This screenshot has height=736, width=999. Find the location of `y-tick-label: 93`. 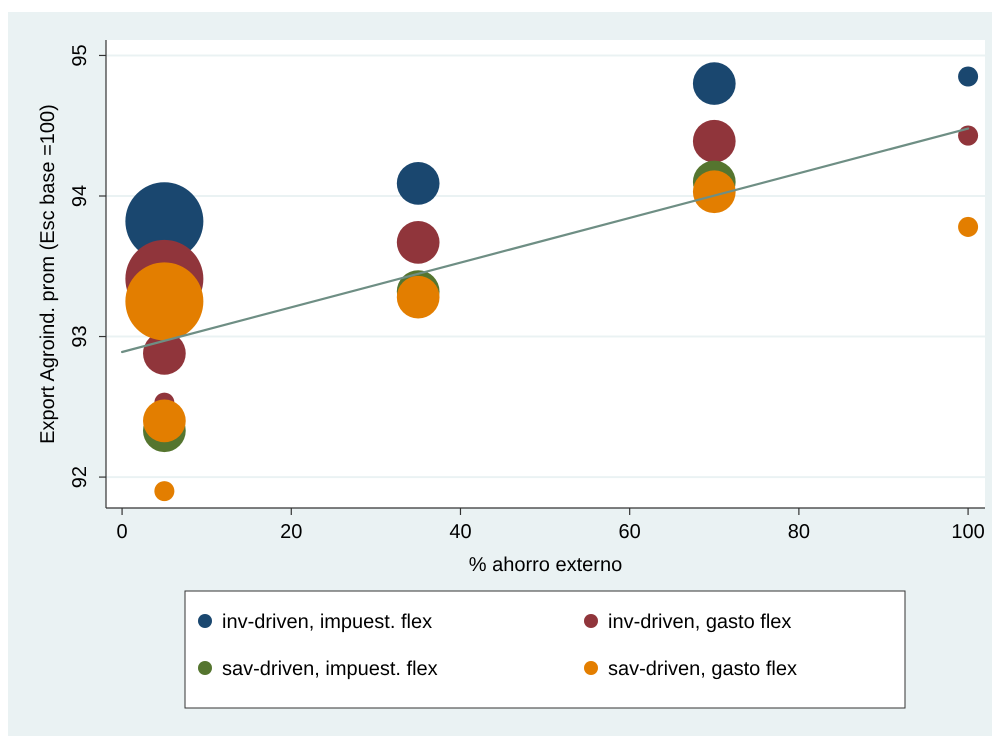

y-tick-label: 93 is located at coordinates (80, 336).